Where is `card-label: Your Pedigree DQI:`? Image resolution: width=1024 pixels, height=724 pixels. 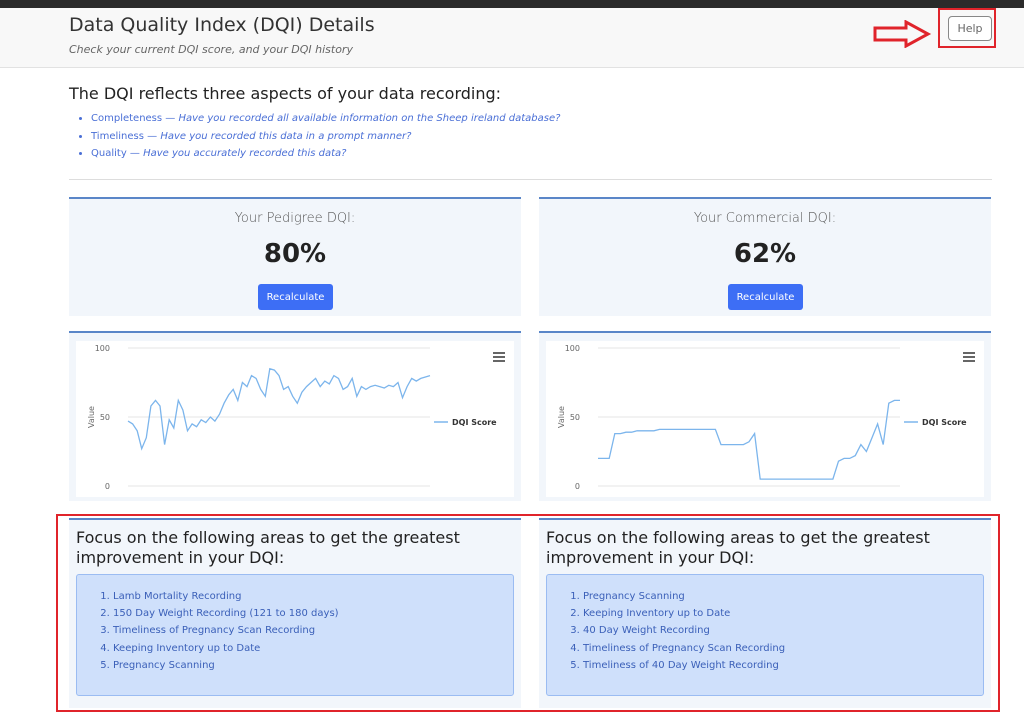
card-label: Your Pedigree DQI: is located at coordinates (295, 218).